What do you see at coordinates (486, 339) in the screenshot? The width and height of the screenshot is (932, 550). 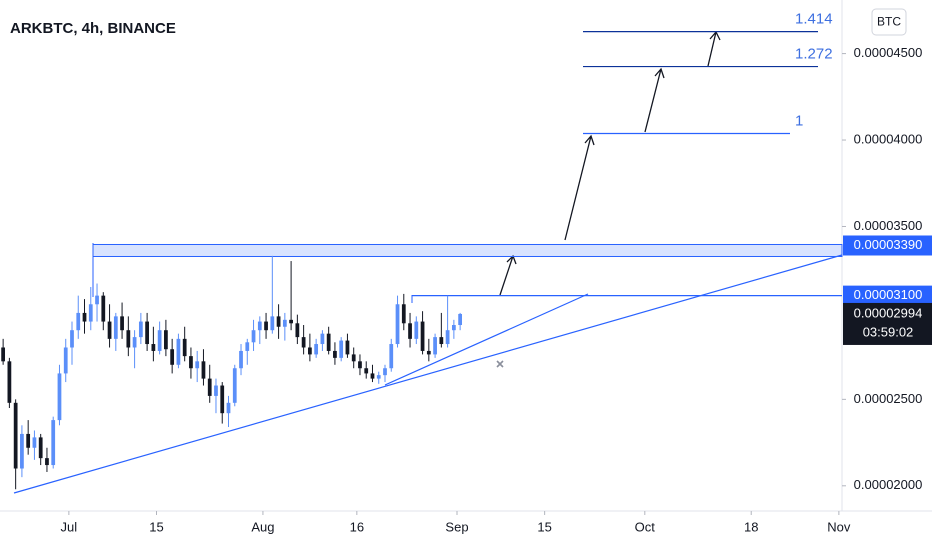 I see `trend-line` at bounding box center [486, 339].